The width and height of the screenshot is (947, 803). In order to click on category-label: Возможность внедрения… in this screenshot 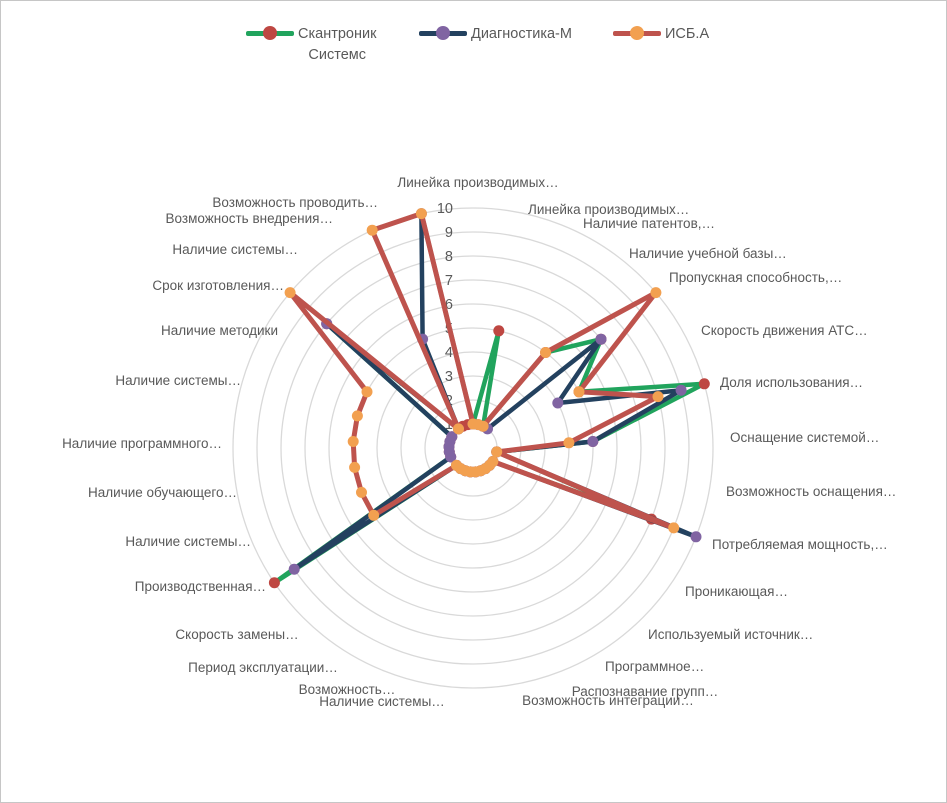, I will do `click(249, 218)`.